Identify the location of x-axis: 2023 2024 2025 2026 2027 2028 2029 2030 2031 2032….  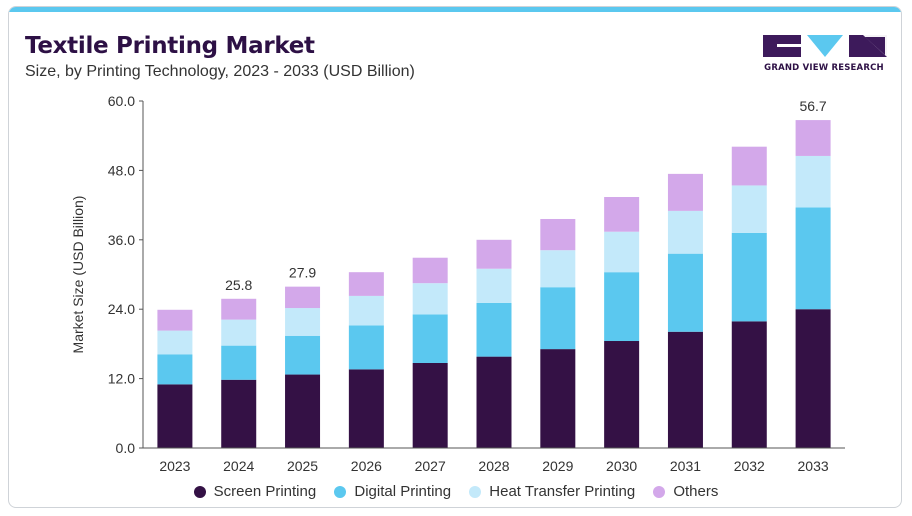
(494, 460).